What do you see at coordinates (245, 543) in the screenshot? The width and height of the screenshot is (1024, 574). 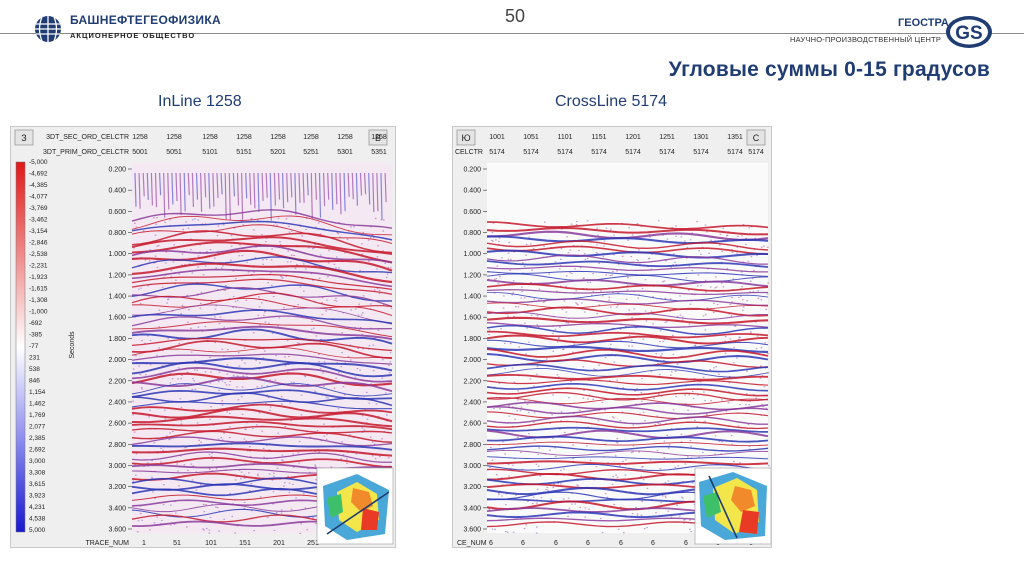 I see `bottom-axis-value: 151` at bounding box center [245, 543].